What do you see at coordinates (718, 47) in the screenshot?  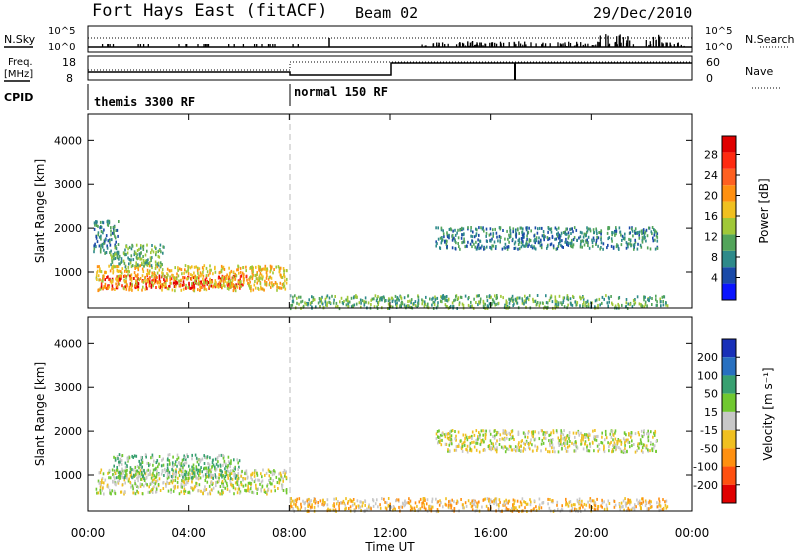 I see `nsearch-tick-bottom: 10^0` at bounding box center [718, 47].